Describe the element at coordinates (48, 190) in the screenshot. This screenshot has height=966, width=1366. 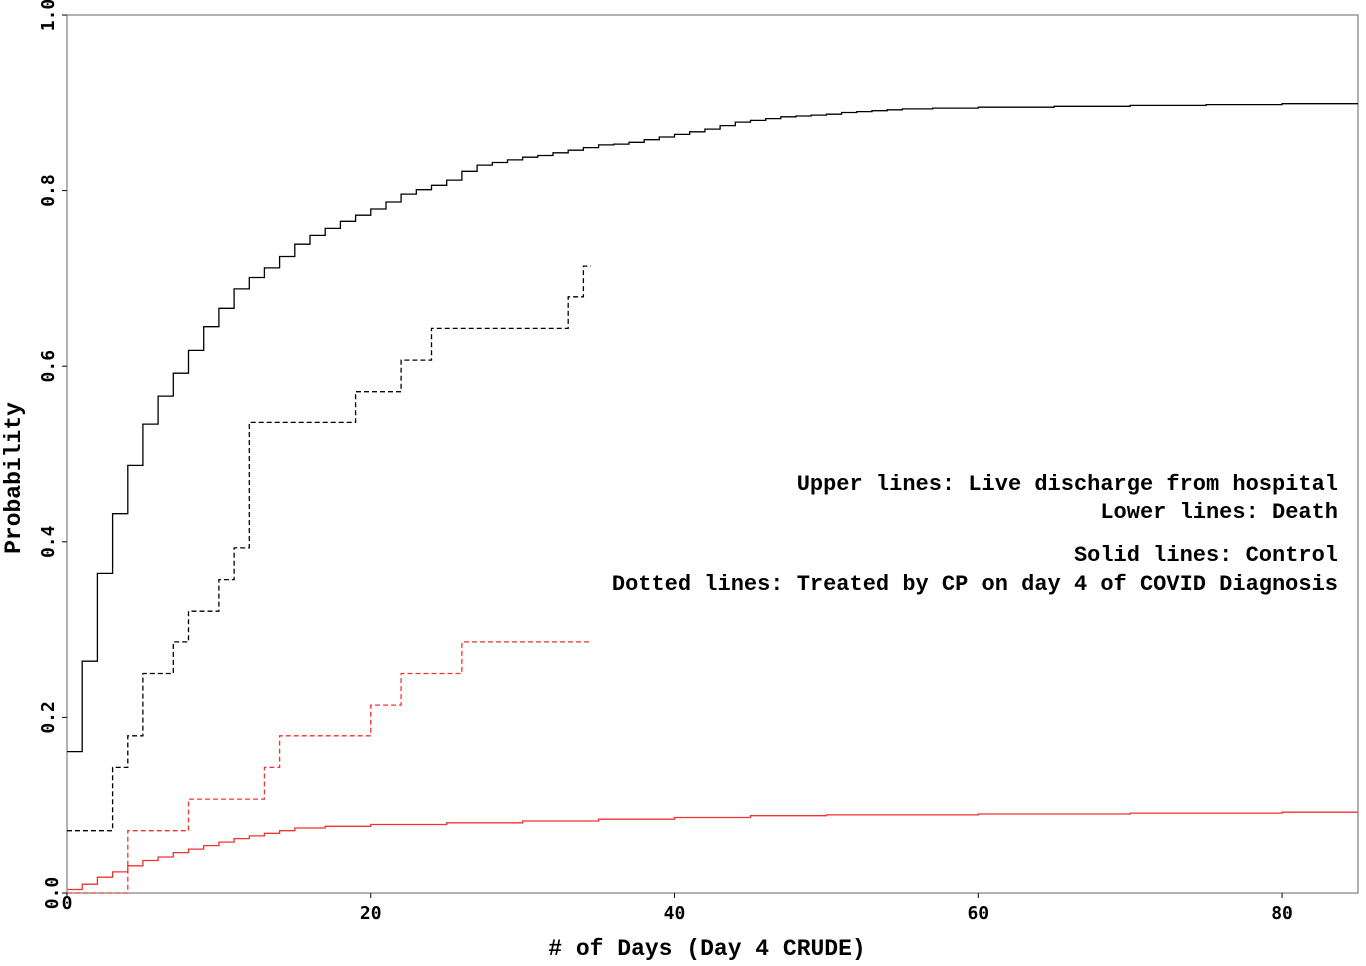
I see `y-tick-label: 0.8` at that location.